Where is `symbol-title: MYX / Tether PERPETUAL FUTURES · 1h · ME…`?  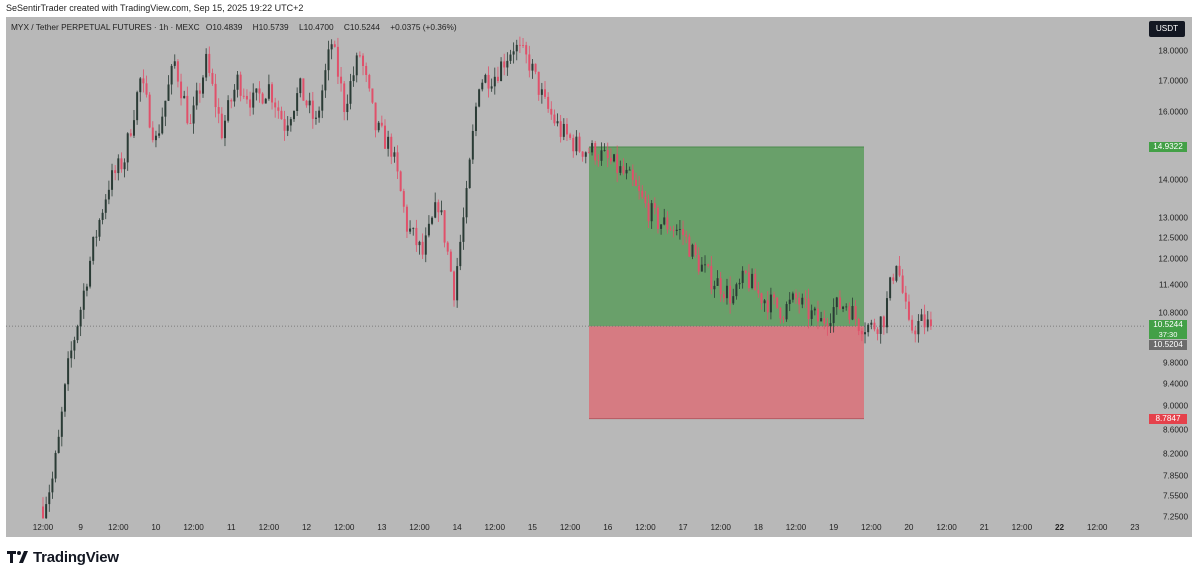
symbol-title: MYX / Tether PERPETUAL FUTURES · 1h · ME… is located at coordinates (105, 27).